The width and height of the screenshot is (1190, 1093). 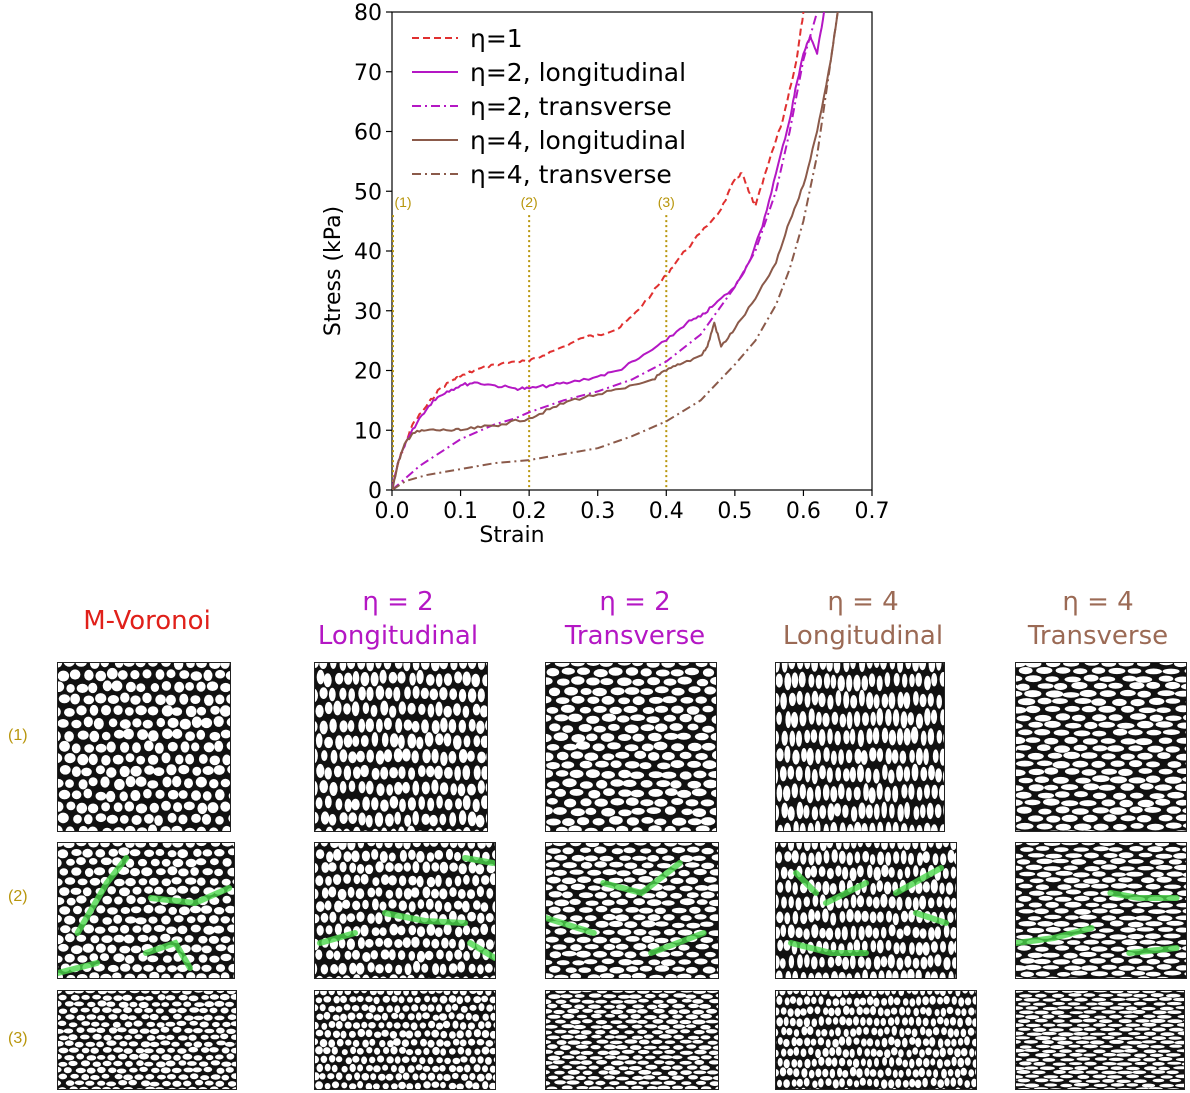 I want to click on y-tick-label: 0, so click(x=375, y=491).